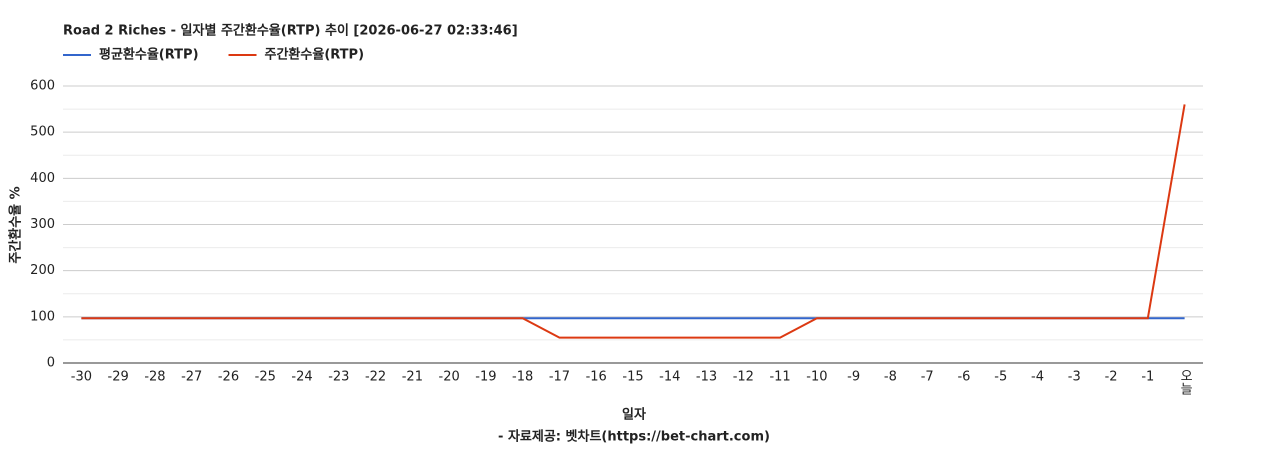  Describe the element at coordinates (42, 132) in the screenshot. I see `y-tick-label: 500` at that location.